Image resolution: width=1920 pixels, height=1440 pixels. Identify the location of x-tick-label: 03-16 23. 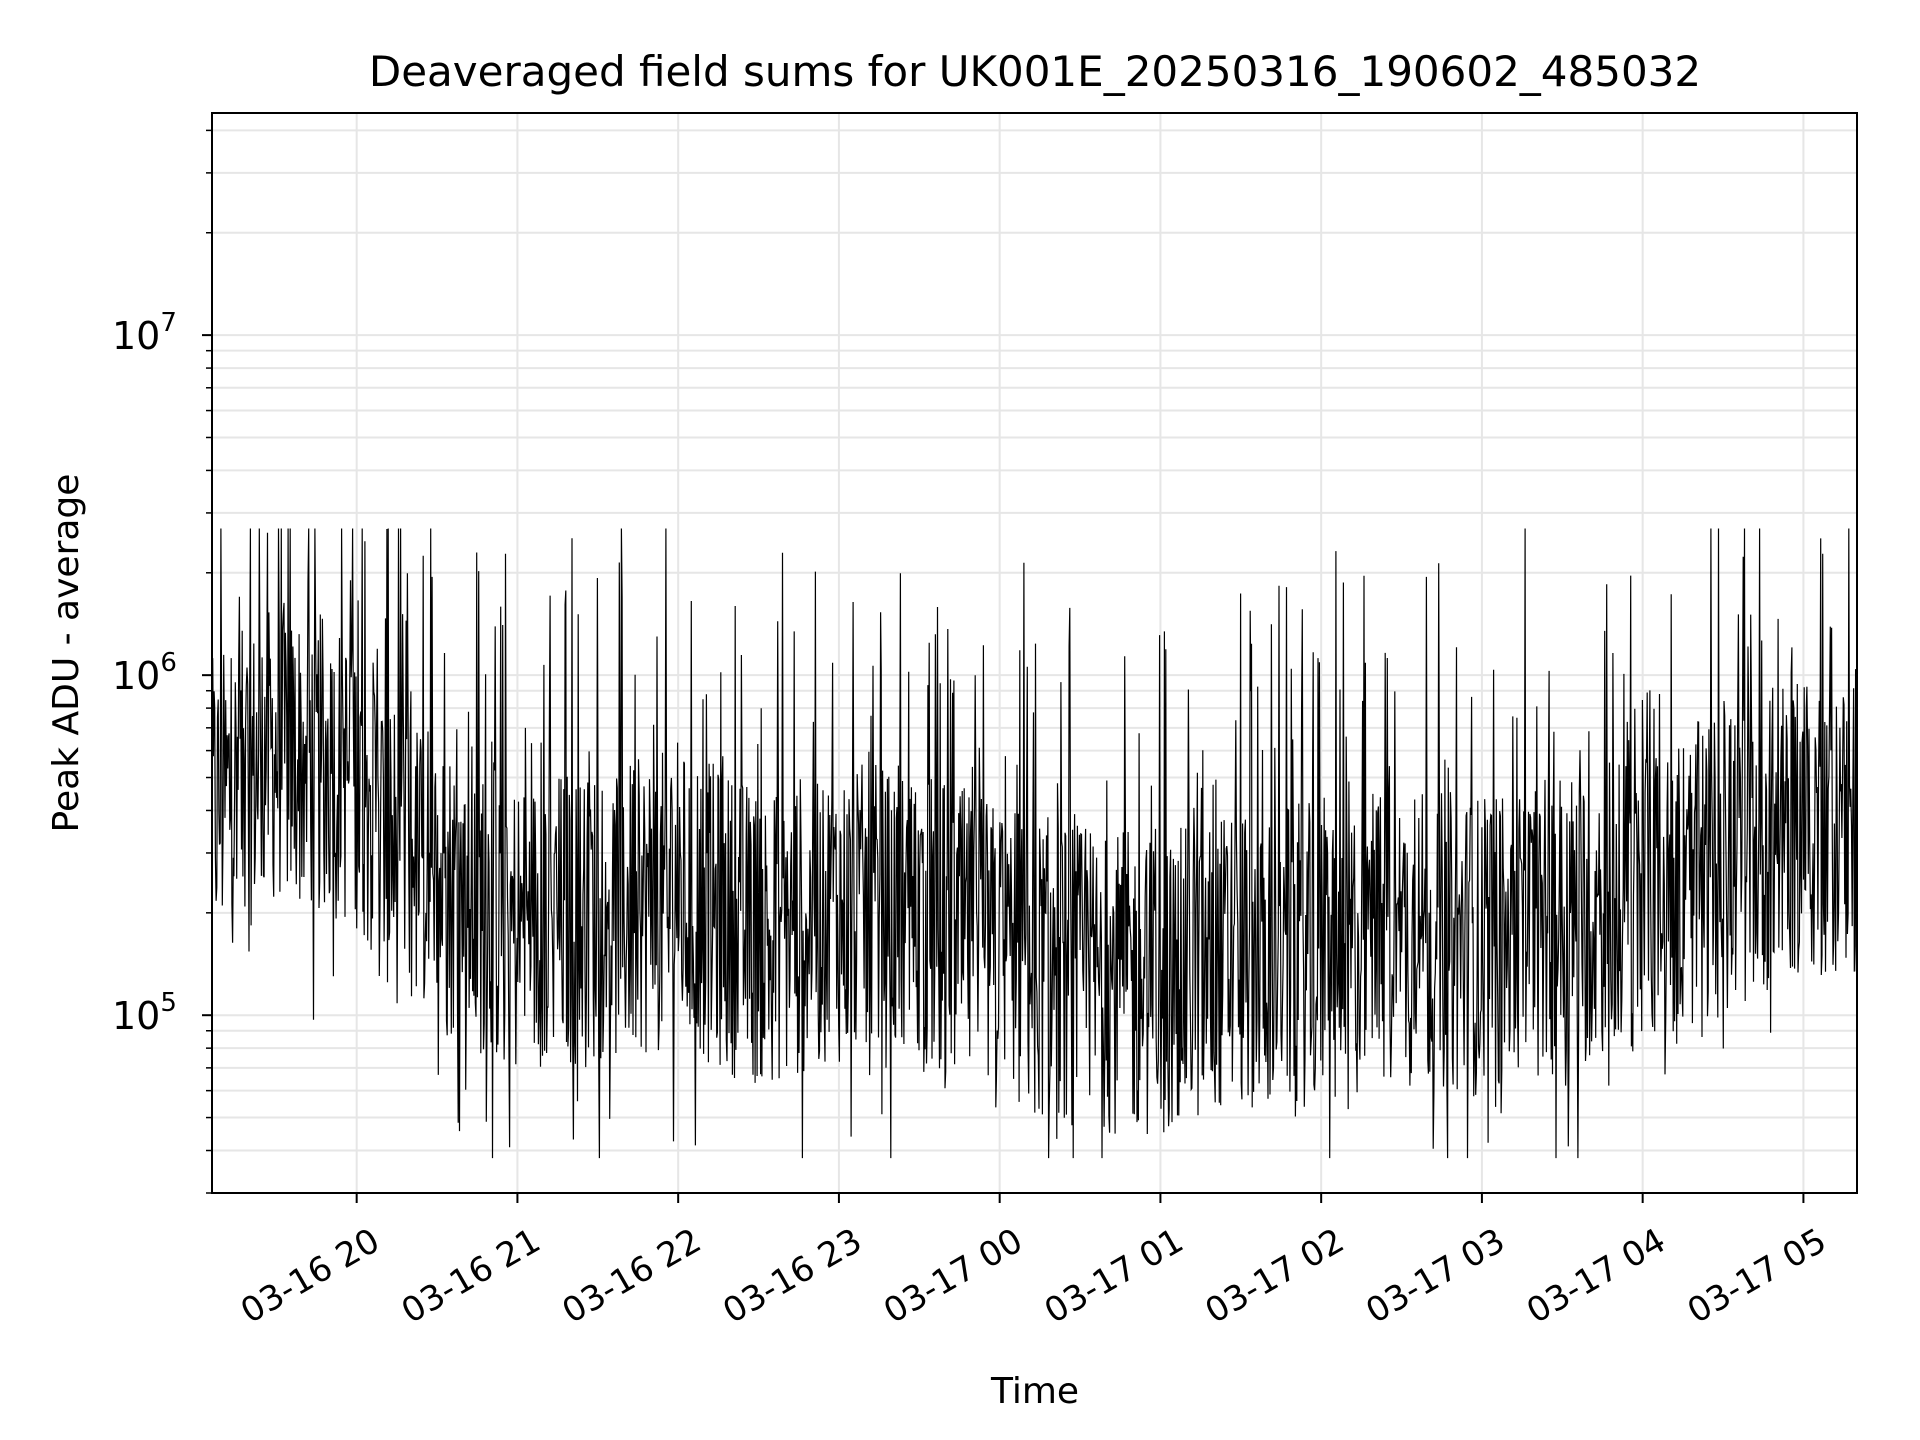
(792, 1276).